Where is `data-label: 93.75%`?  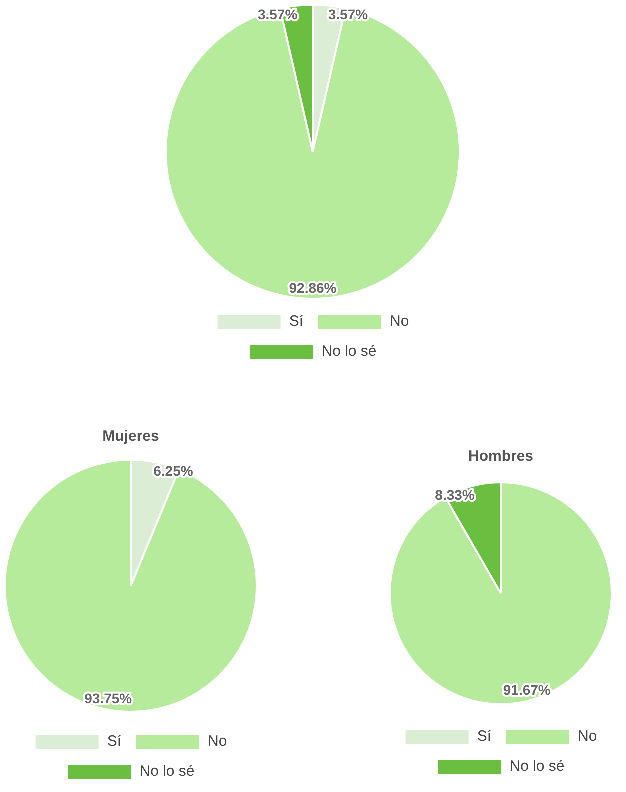
data-label: 93.75% is located at coordinates (108, 698).